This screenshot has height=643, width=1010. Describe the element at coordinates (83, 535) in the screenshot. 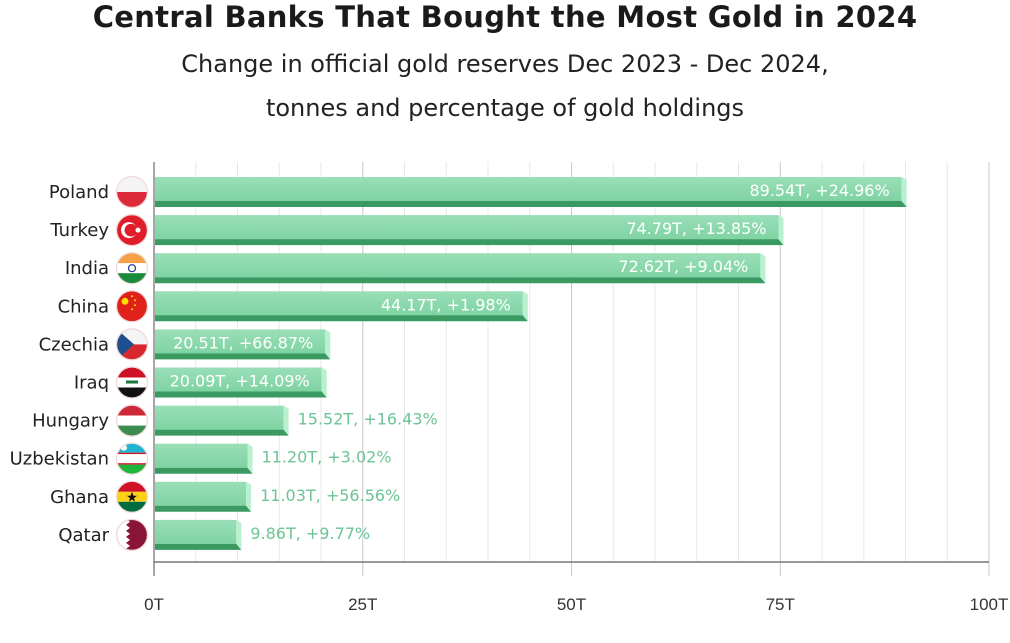

I see `category-label: Qatar` at that location.